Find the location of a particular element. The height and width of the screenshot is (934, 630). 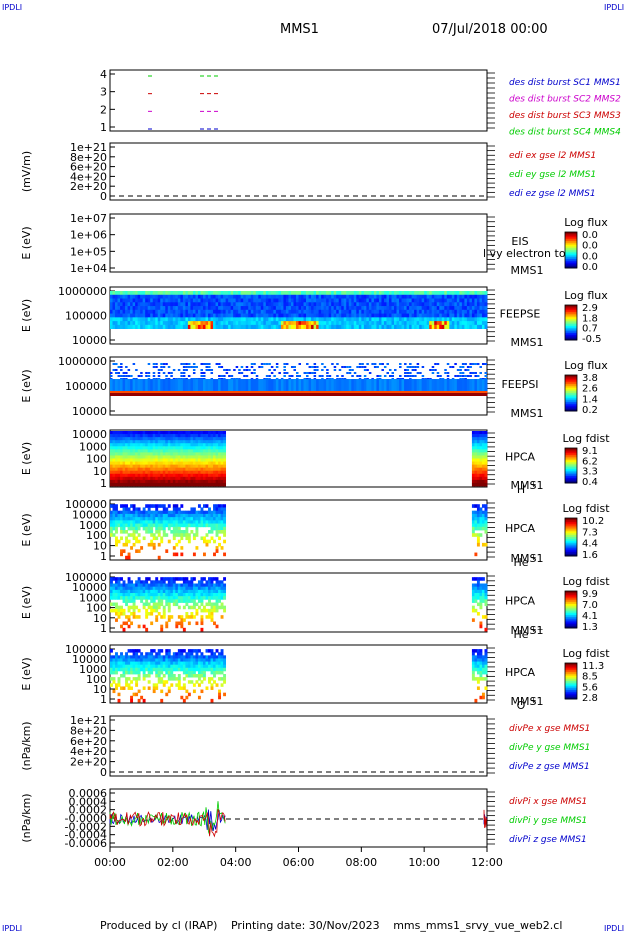

spacecraft-label: MMS1 is located at coordinates (527, 630).